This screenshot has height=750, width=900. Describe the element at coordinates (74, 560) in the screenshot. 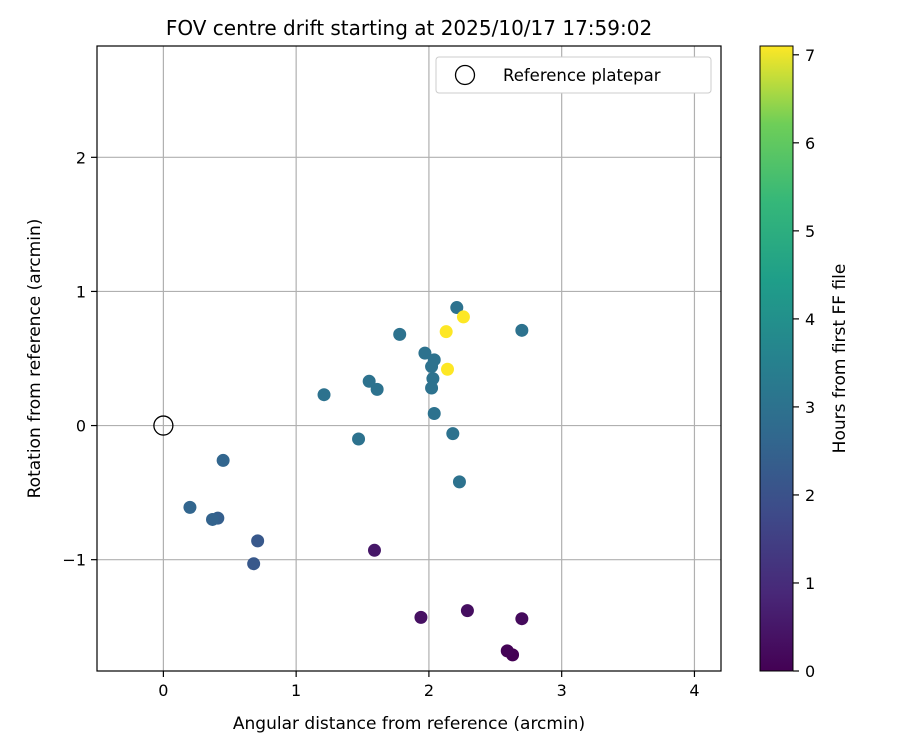

I see `y-tick-label: −1` at that location.